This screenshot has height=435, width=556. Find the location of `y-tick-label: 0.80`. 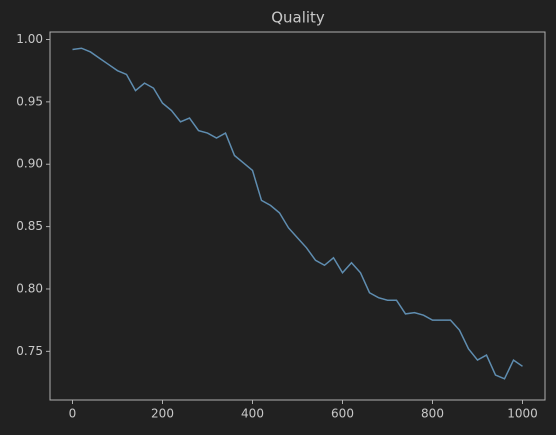

y-tick-label: 0.80 is located at coordinates (29, 288).